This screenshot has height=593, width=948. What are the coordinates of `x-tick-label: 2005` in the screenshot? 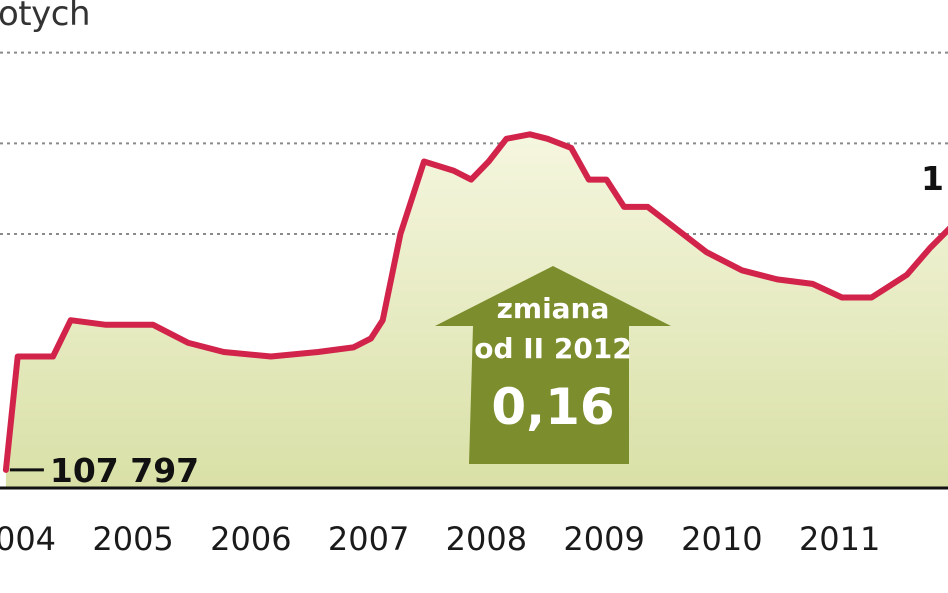 It's located at (132, 539).